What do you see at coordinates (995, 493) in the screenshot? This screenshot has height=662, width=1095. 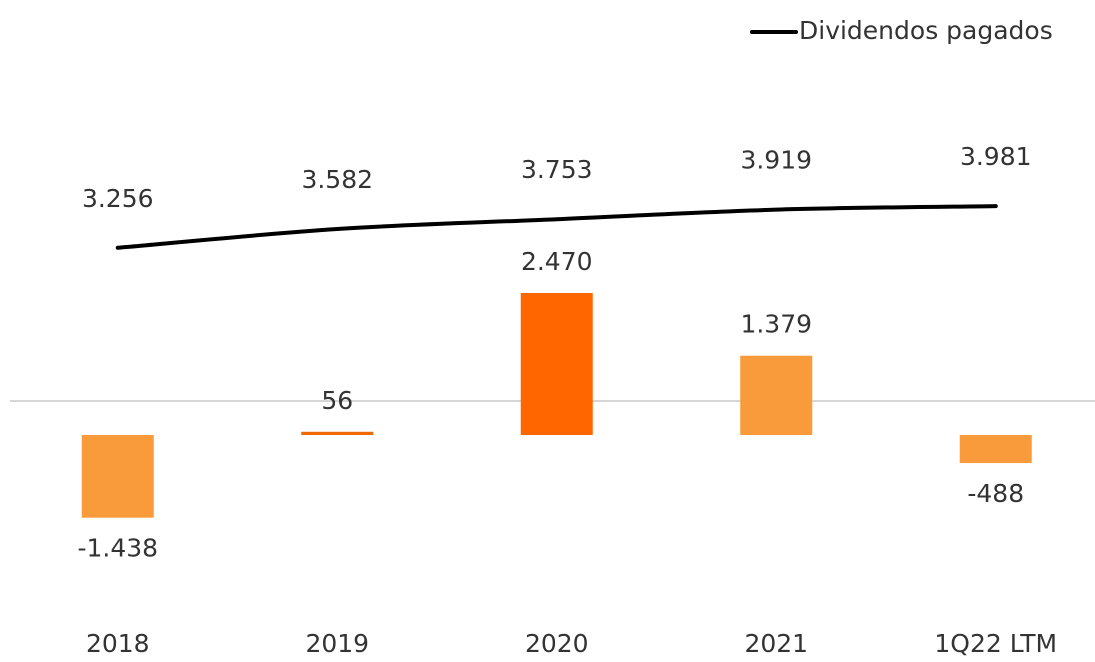 I see `data-label: -488` at bounding box center [995, 493].